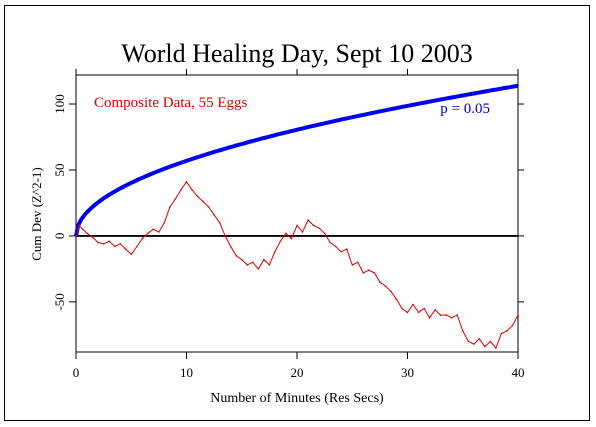 This screenshot has width=596, height=427. Describe the element at coordinates (59, 301) in the screenshot. I see `y-tick-label: -50` at that location.